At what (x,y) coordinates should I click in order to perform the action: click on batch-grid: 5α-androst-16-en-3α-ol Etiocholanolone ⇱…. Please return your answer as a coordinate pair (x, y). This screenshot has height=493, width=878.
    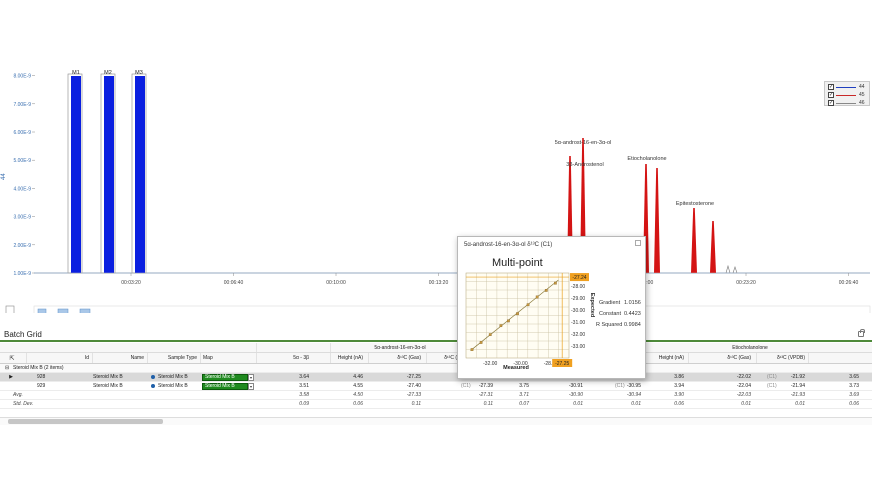
    Looking at the image, I should click on (436, 376).